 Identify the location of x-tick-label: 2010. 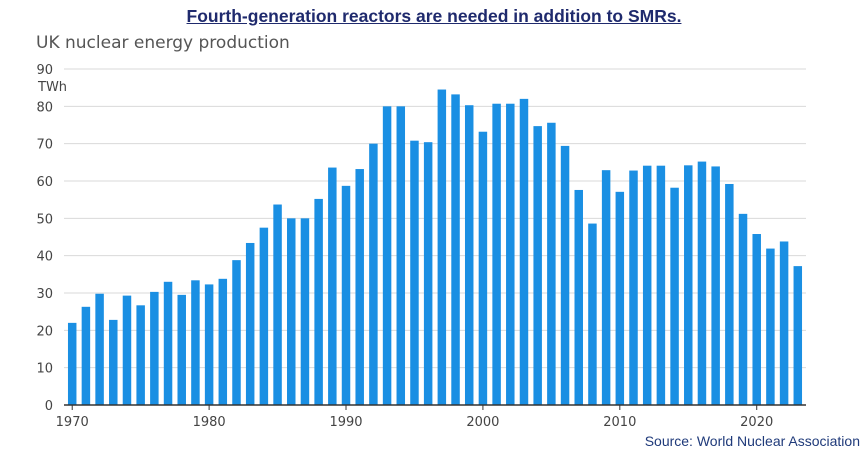
(619, 422).